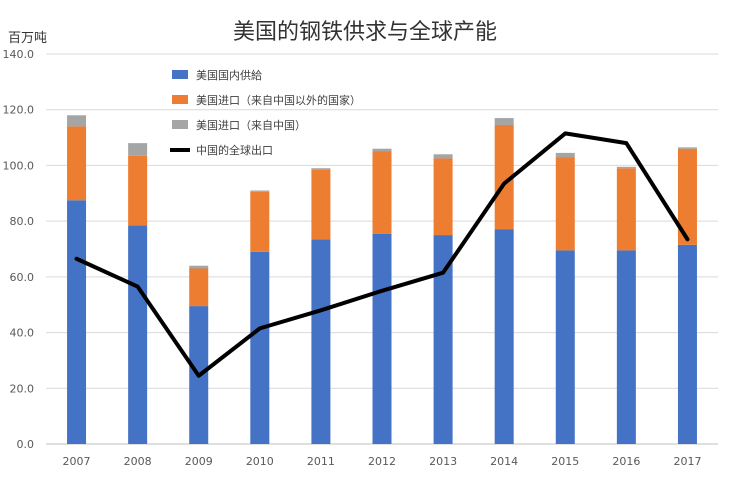 Image resolution: width=730 pixels, height=477 pixels. What do you see at coordinates (19, 165) in the screenshot?
I see `y-tick-label: 100.0` at bounding box center [19, 165].